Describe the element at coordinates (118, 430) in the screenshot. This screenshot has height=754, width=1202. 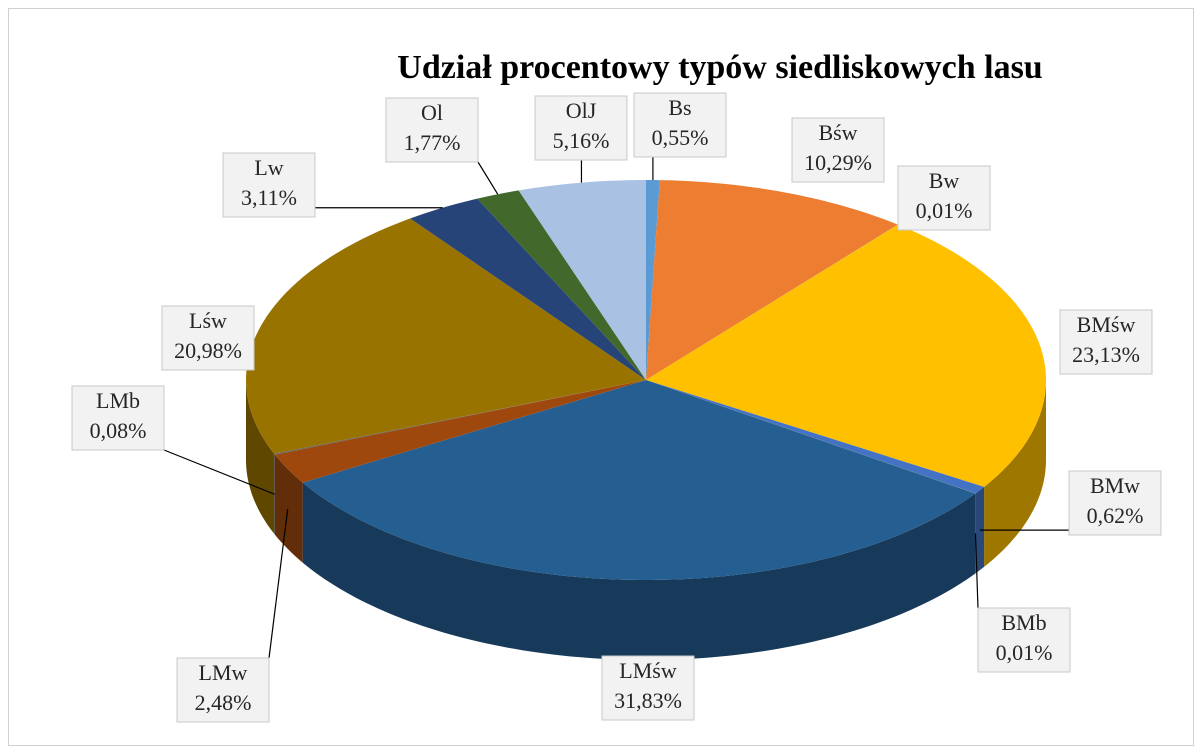
I see `data-label-value: 0,08%` at that location.